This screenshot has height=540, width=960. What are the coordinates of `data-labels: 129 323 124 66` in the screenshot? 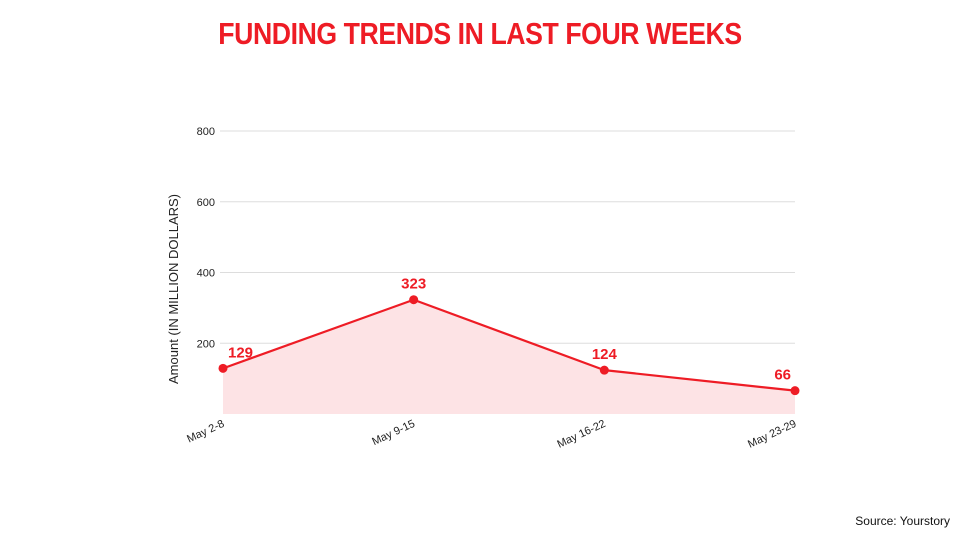 It's located at (509, 330).